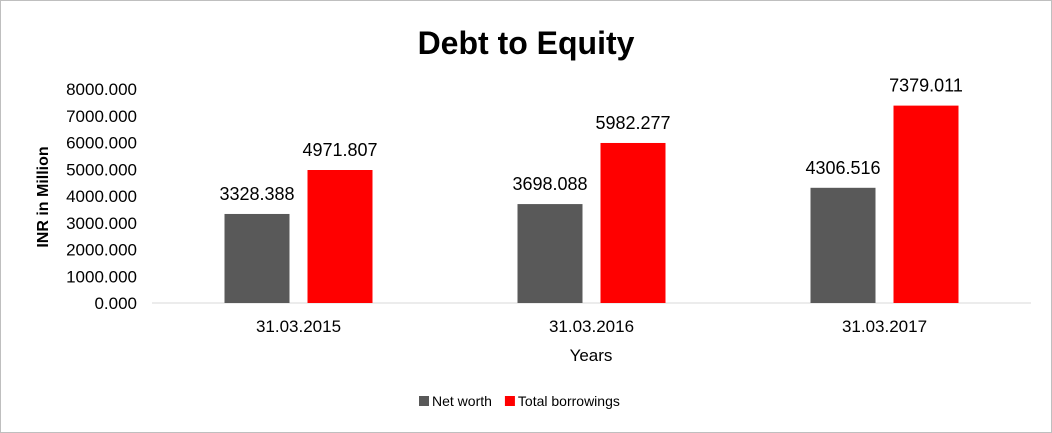  What do you see at coordinates (884, 326) in the screenshot?
I see `x-tick-label: 31.03.2017` at bounding box center [884, 326].